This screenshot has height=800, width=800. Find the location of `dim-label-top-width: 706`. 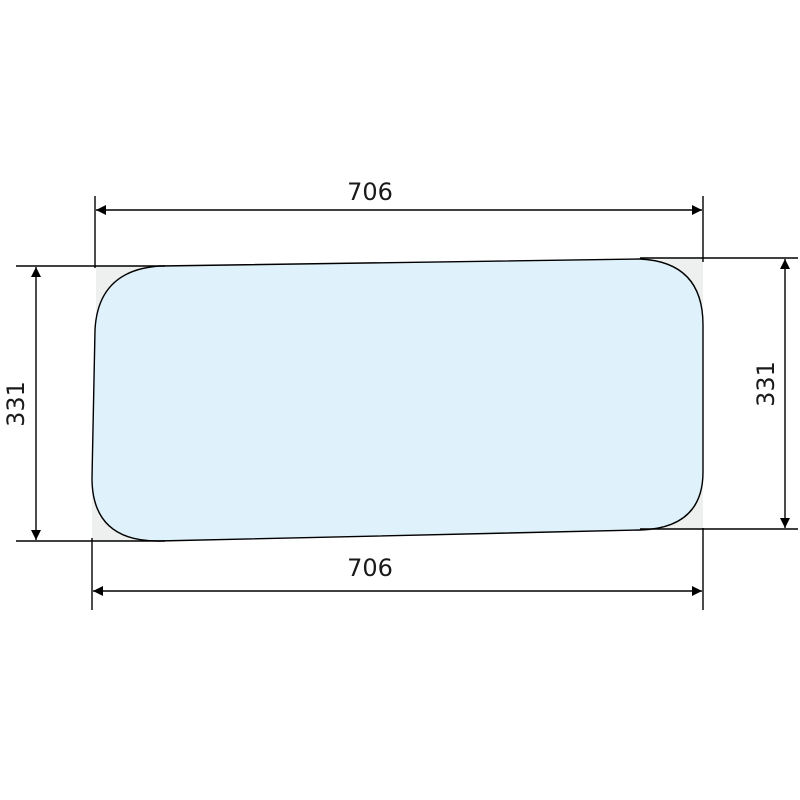

dim-label-top-width: 706 is located at coordinates (370, 192).